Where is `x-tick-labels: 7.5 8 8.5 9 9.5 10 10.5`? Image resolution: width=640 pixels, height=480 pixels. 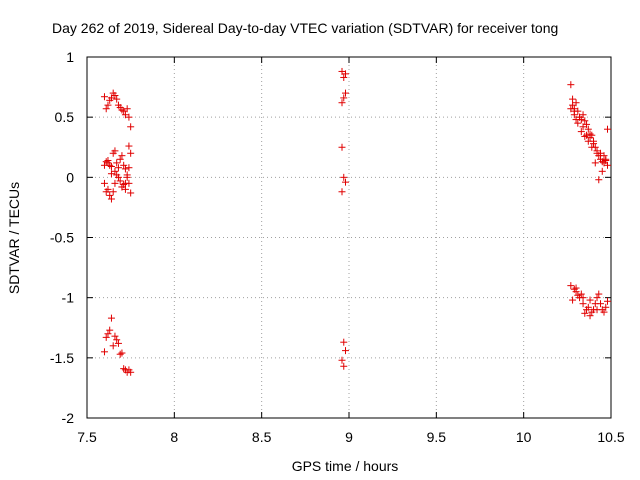 x-tick-labels: 7.5 8 8.5 9 9.5 10 10.5 is located at coordinates (351, 437).